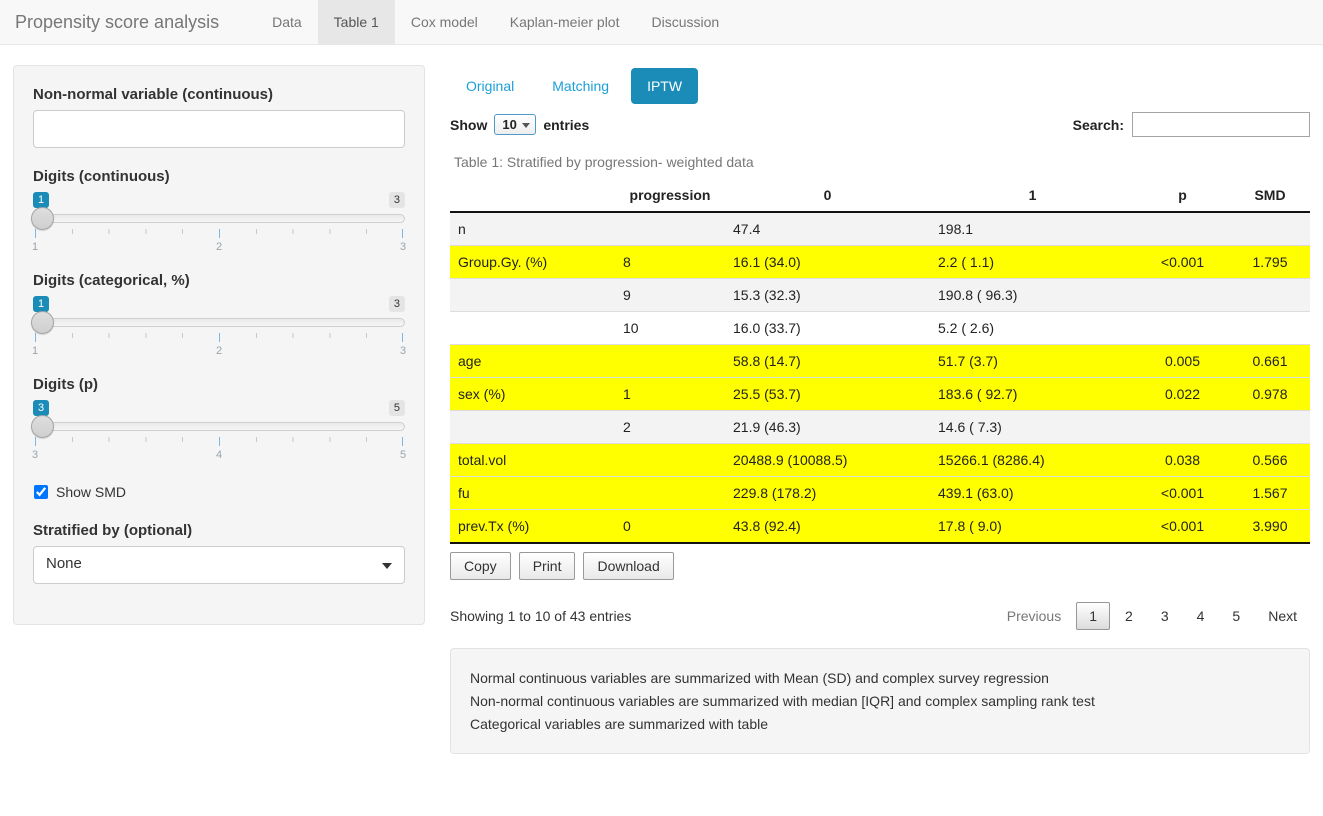  What do you see at coordinates (1200, 616) in the screenshot?
I see `page-button-4: 4` at bounding box center [1200, 616].